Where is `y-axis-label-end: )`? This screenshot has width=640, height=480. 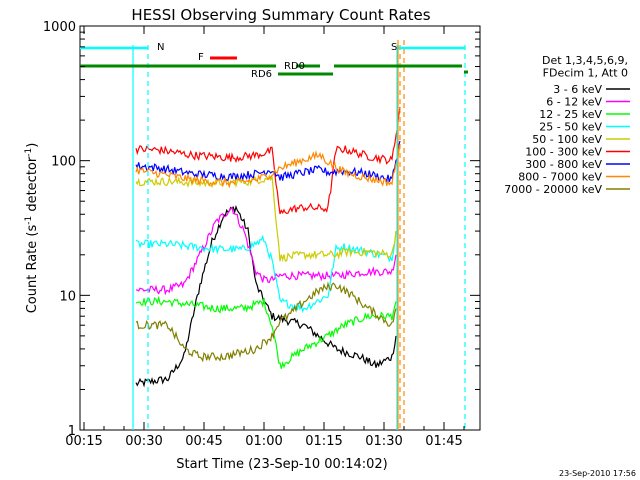 y-axis-label-end: ) is located at coordinates (32, 145).